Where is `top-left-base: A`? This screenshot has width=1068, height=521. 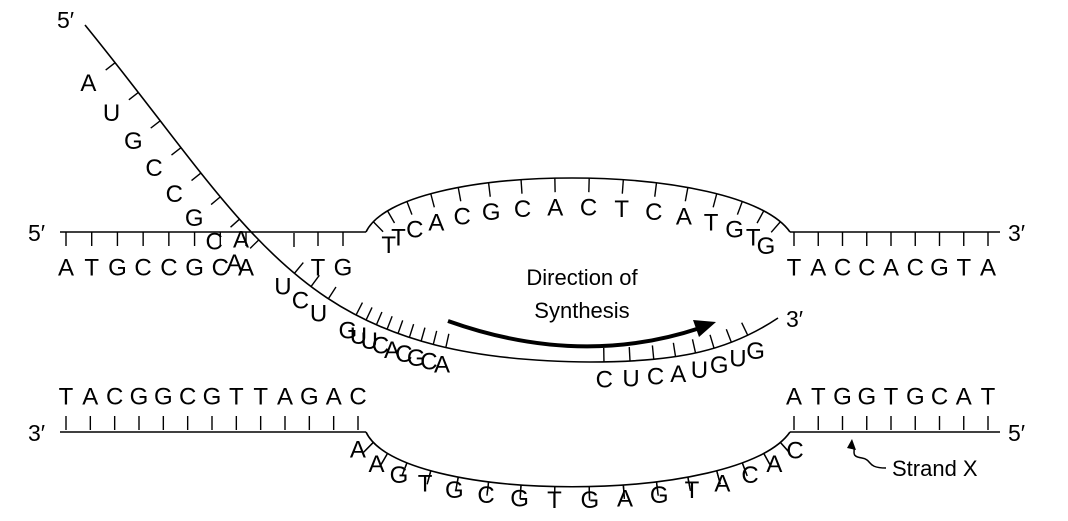 top-left-base: A is located at coordinates (66, 268).